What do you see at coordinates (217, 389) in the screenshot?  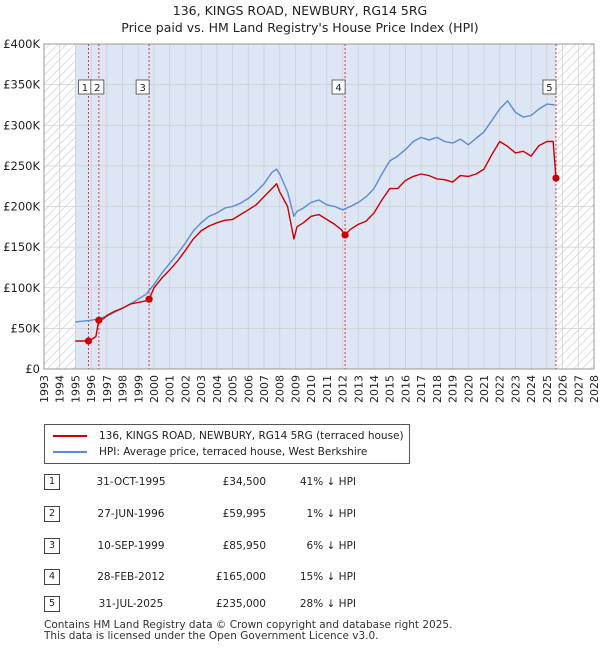 I see `x-tick-label: 2004` at bounding box center [217, 389].